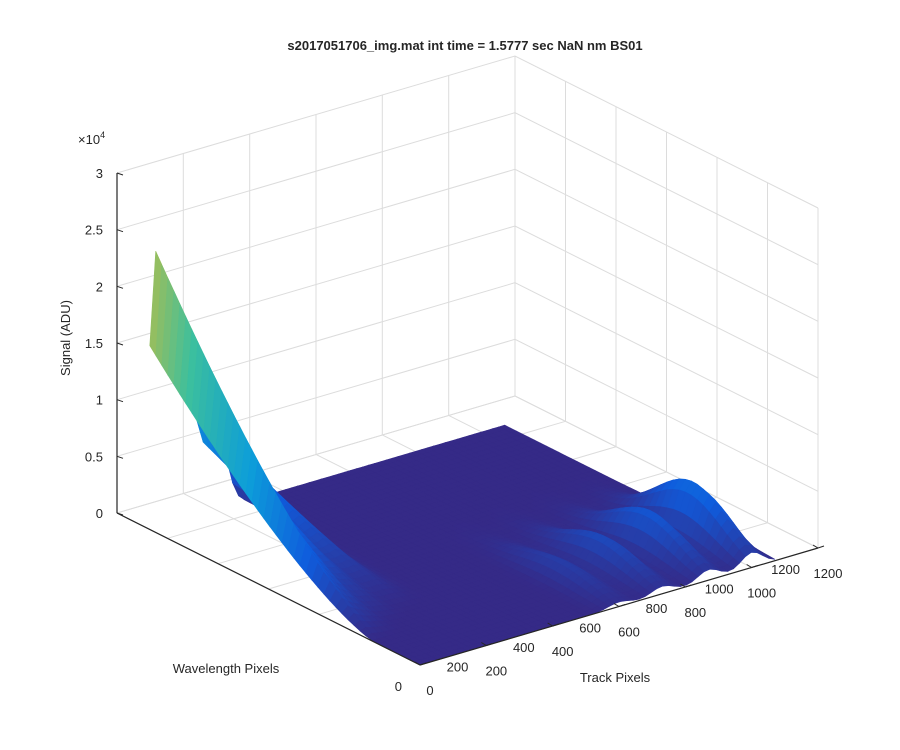  What do you see at coordinates (65, 338) in the screenshot?
I see `z-axis-label: Signal (ADU)` at bounding box center [65, 338].